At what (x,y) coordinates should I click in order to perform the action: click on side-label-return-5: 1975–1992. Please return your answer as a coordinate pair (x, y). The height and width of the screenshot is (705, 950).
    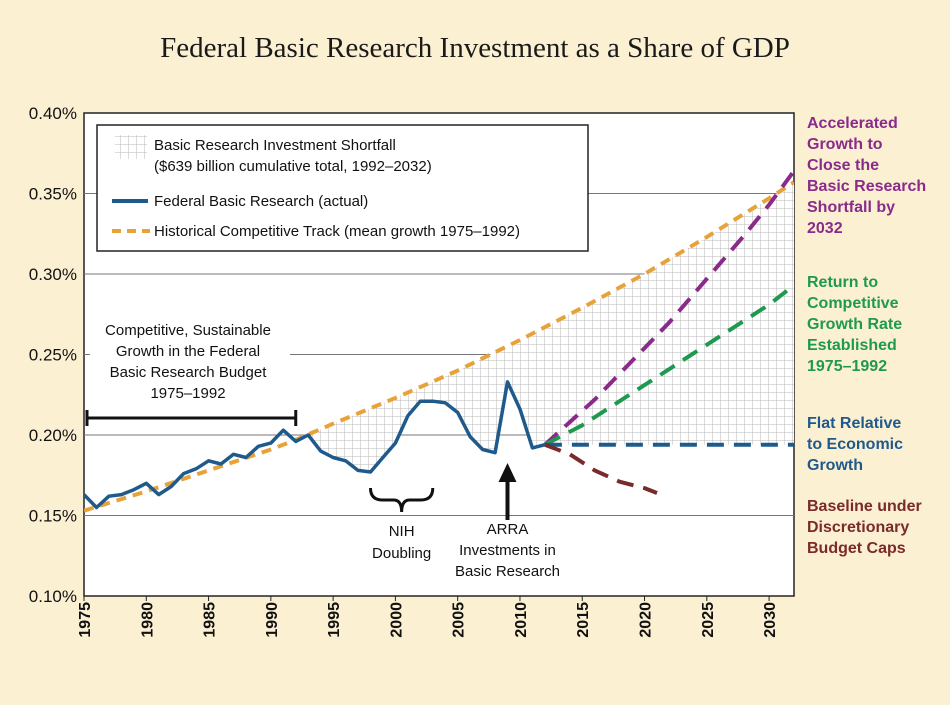
    Looking at the image, I should click on (847, 366).